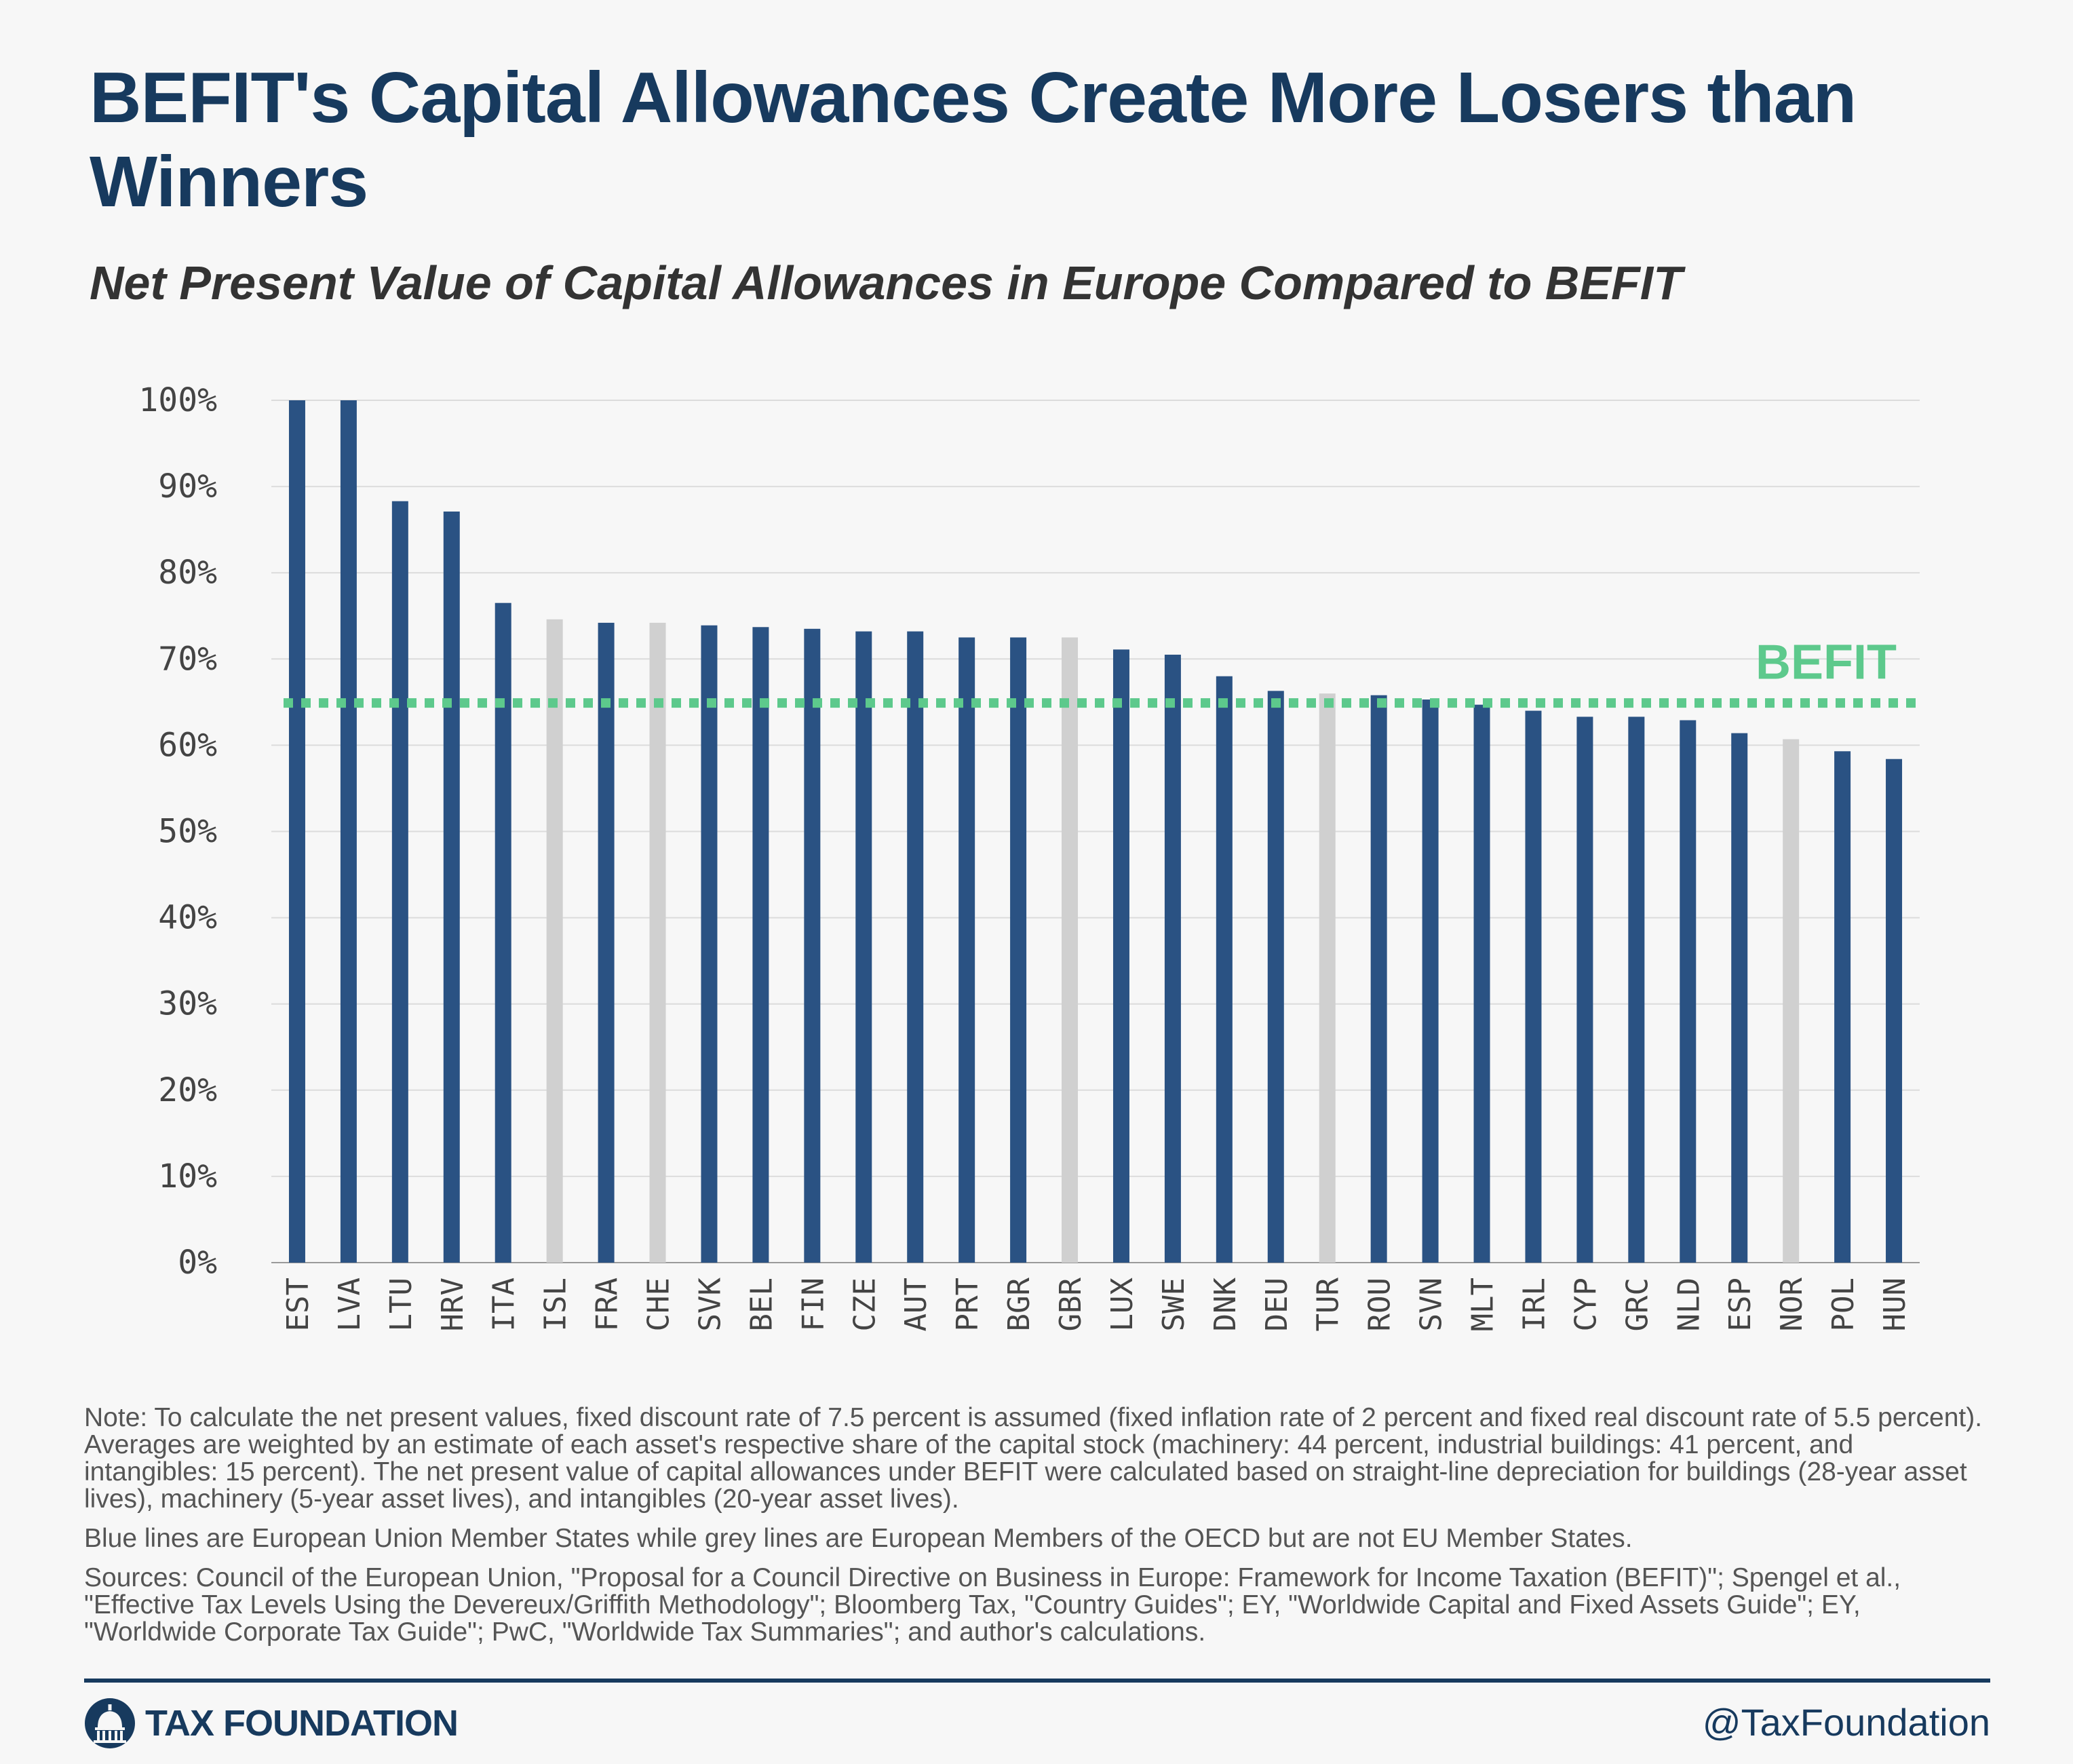 The width and height of the screenshot is (2073, 1764). Describe the element at coordinates (1688, 991) in the screenshot. I see `bar-nld` at that location.